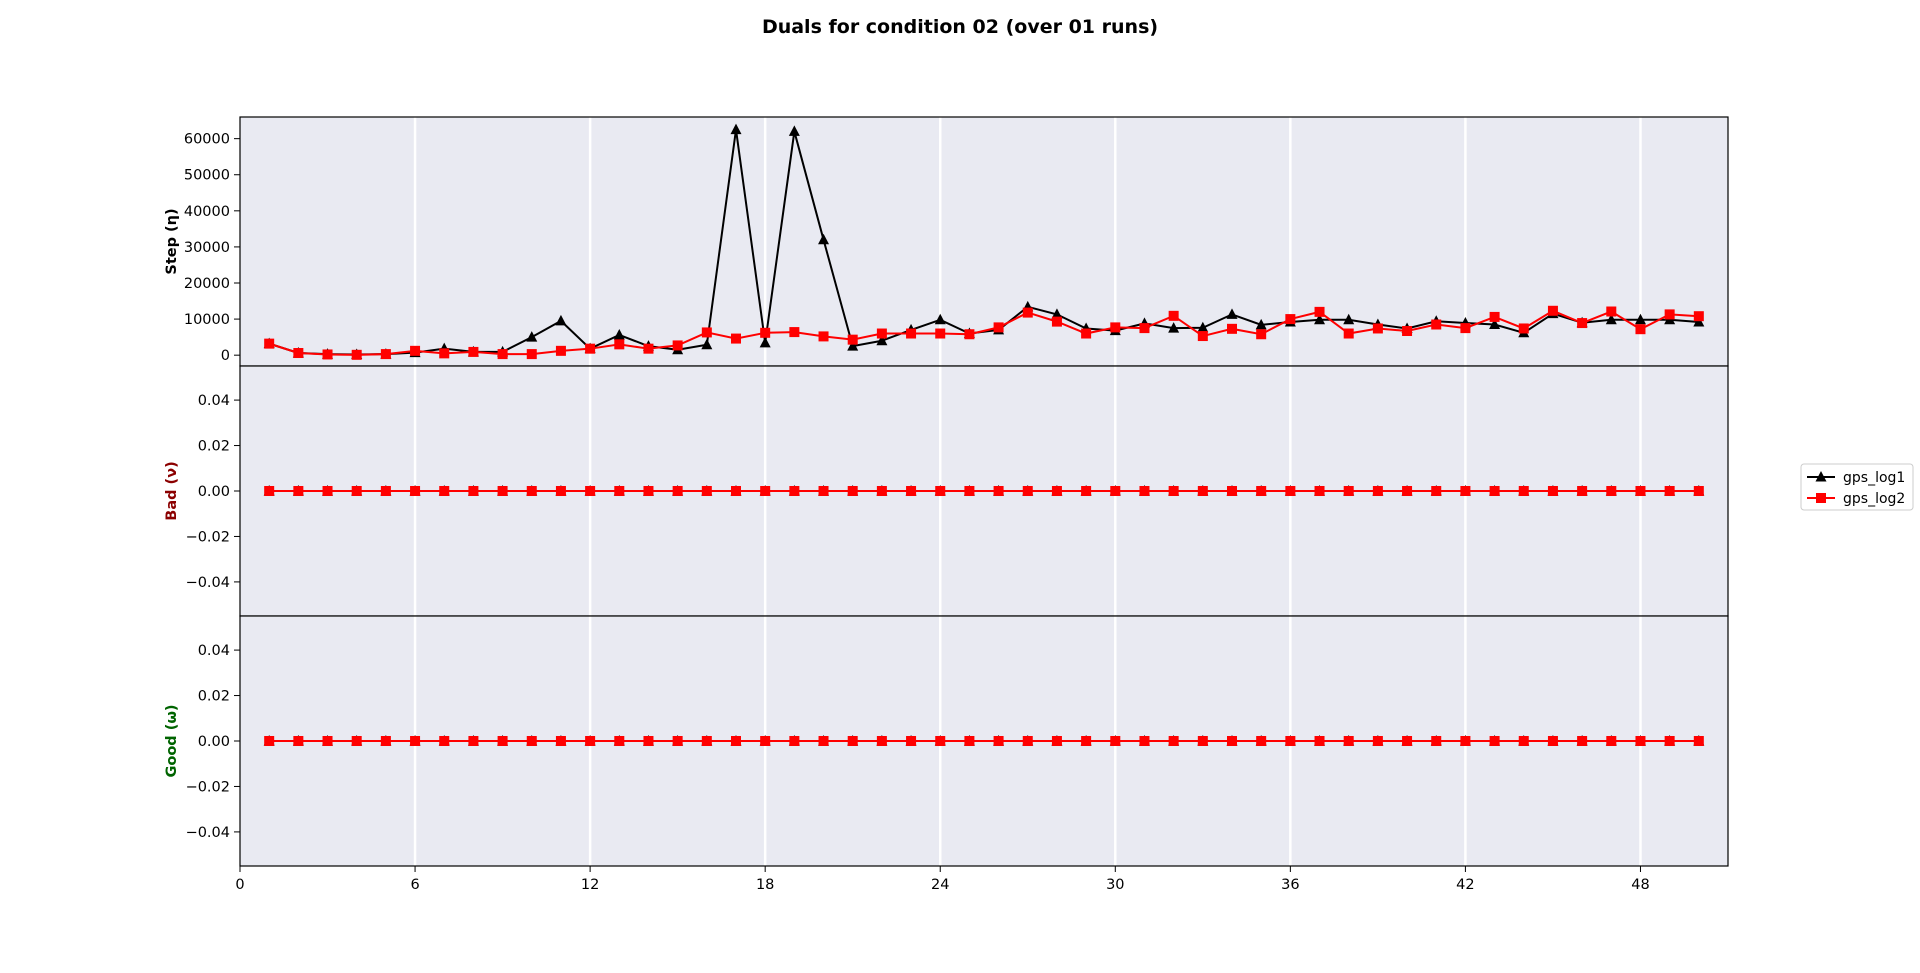 The height and width of the screenshot is (973, 1920). What do you see at coordinates (214, 447) in the screenshot?
I see `y-tick-label: 0.02` at bounding box center [214, 447].